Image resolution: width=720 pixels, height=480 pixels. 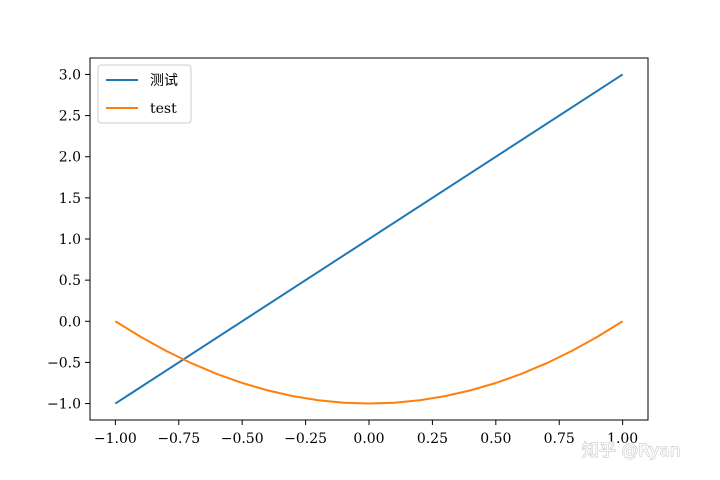 I want to click on legend: 测试 test, so click(x=144, y=94).